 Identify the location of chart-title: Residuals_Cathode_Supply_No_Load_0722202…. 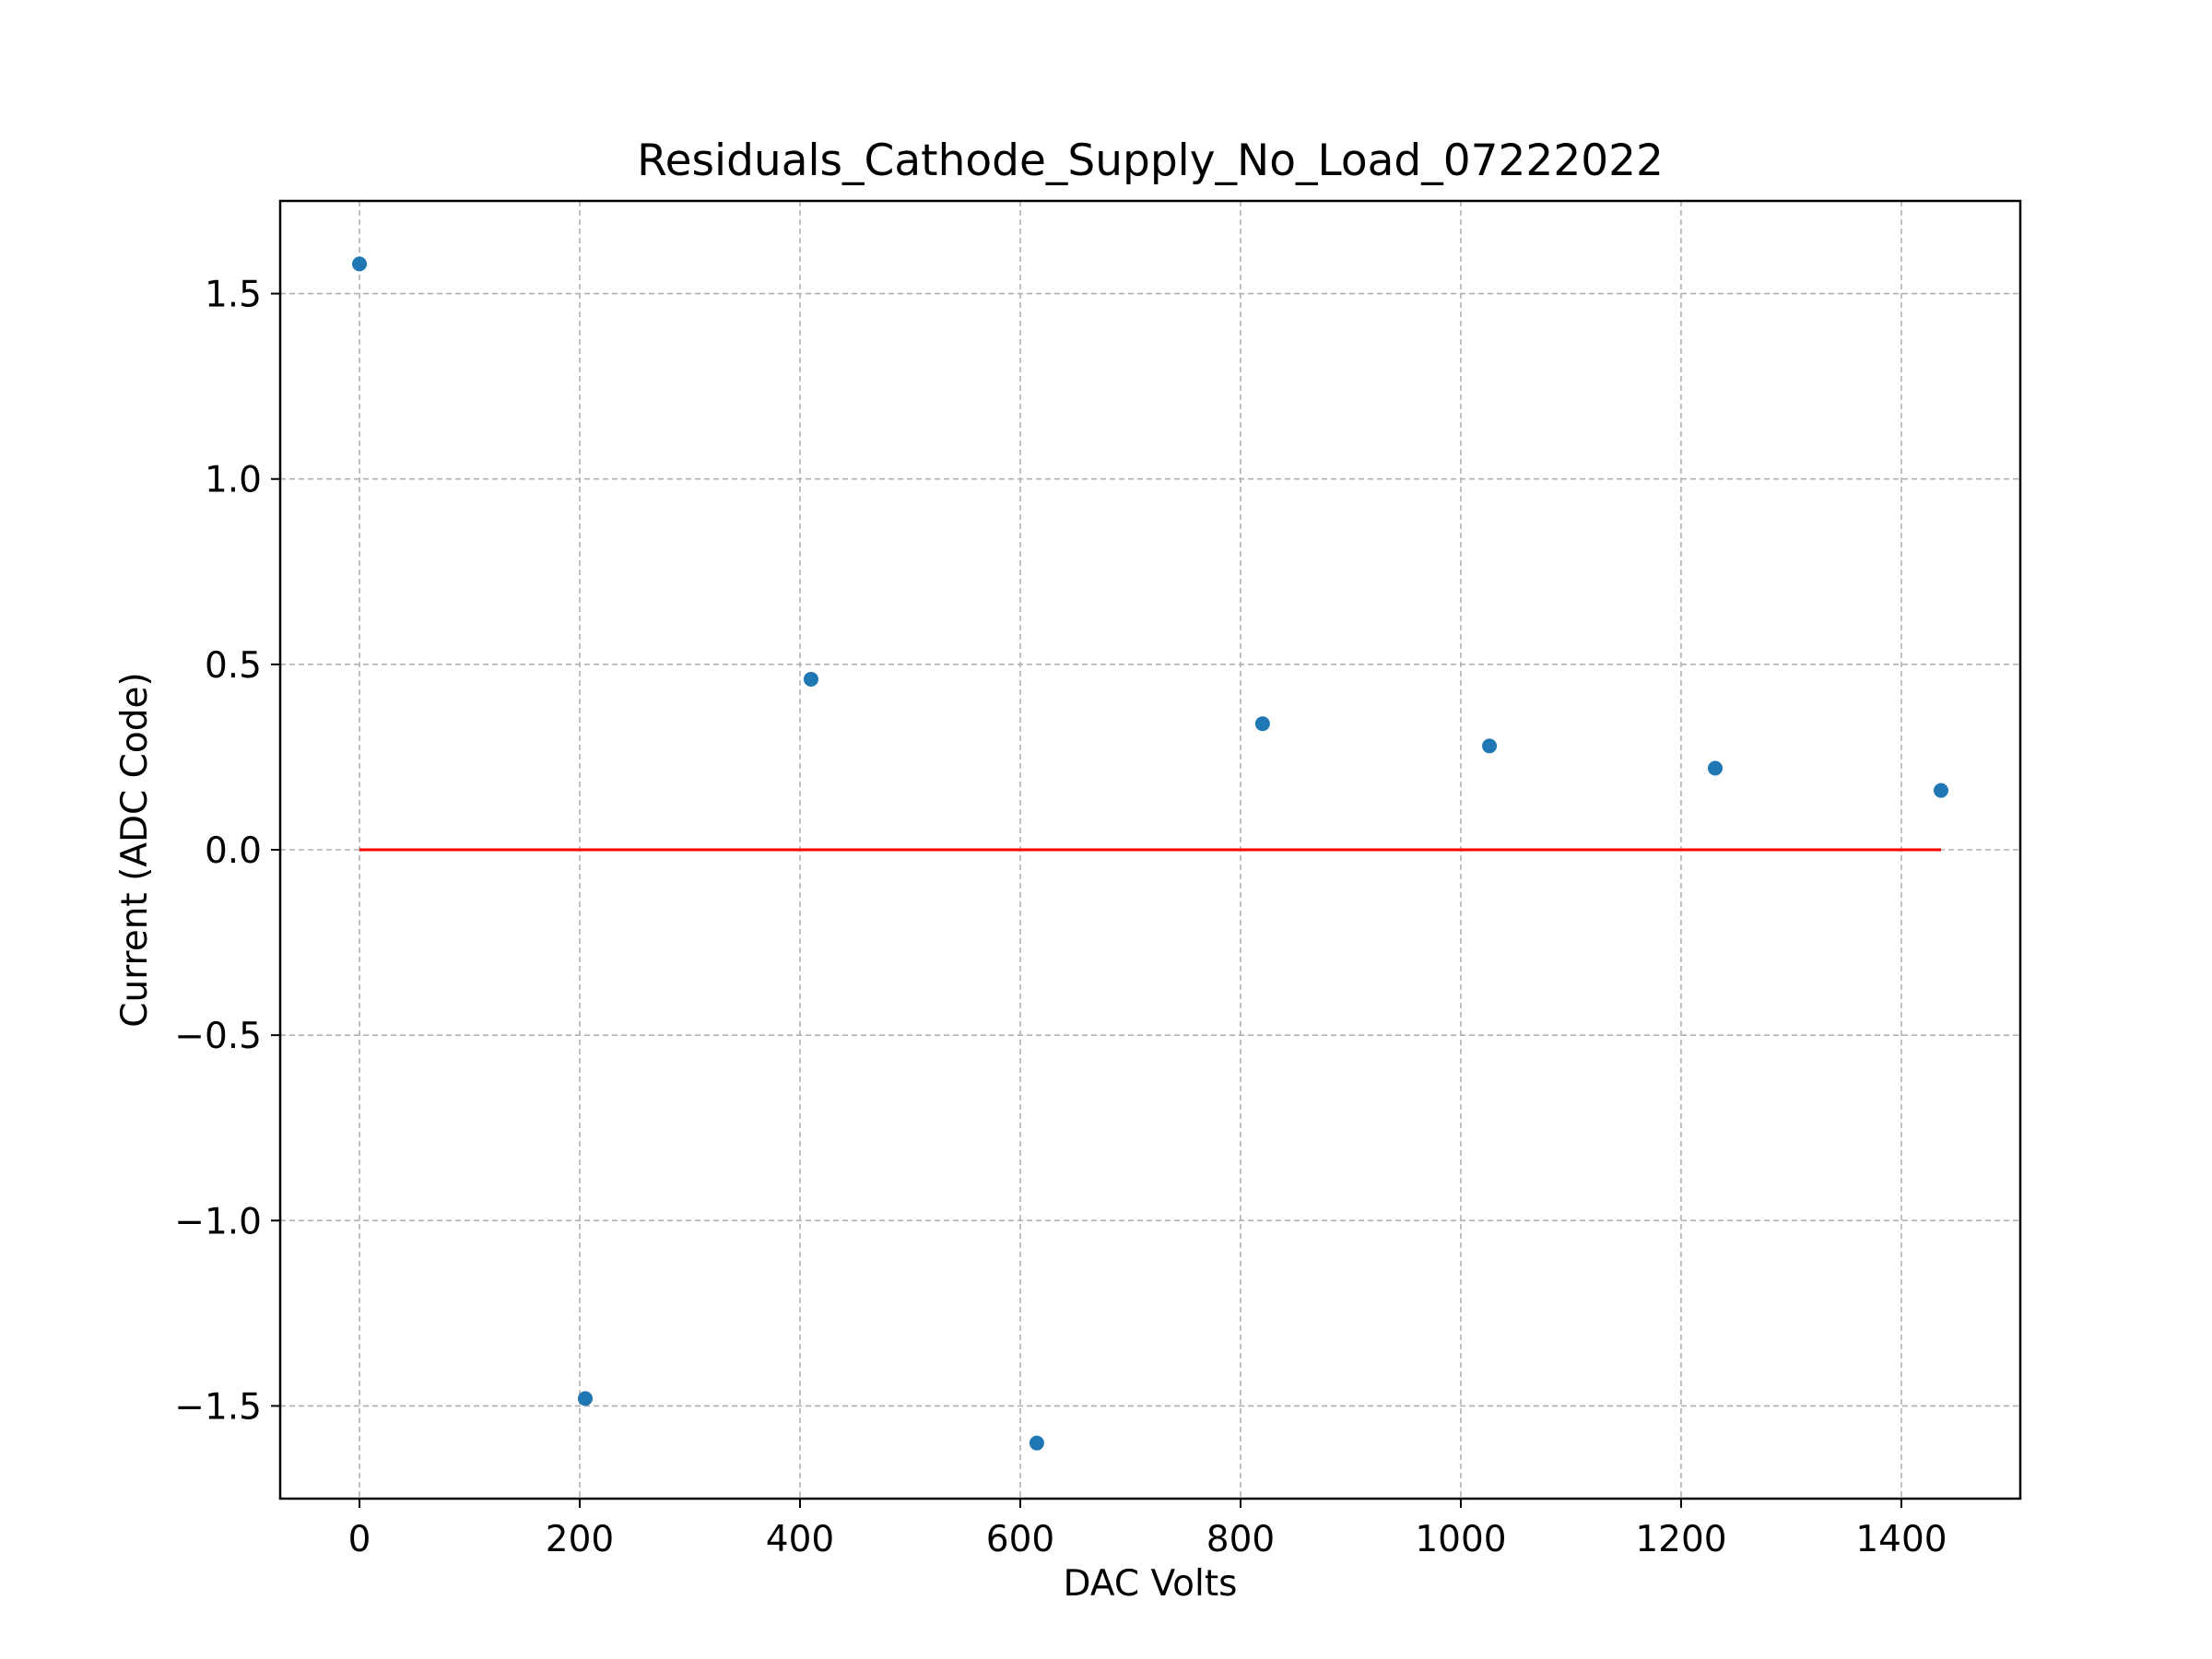
(1150, 160).